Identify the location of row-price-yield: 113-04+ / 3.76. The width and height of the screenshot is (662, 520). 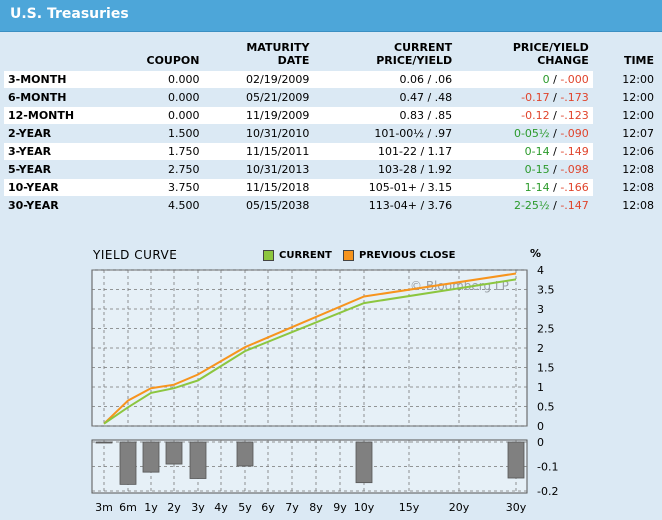
(385, 205).